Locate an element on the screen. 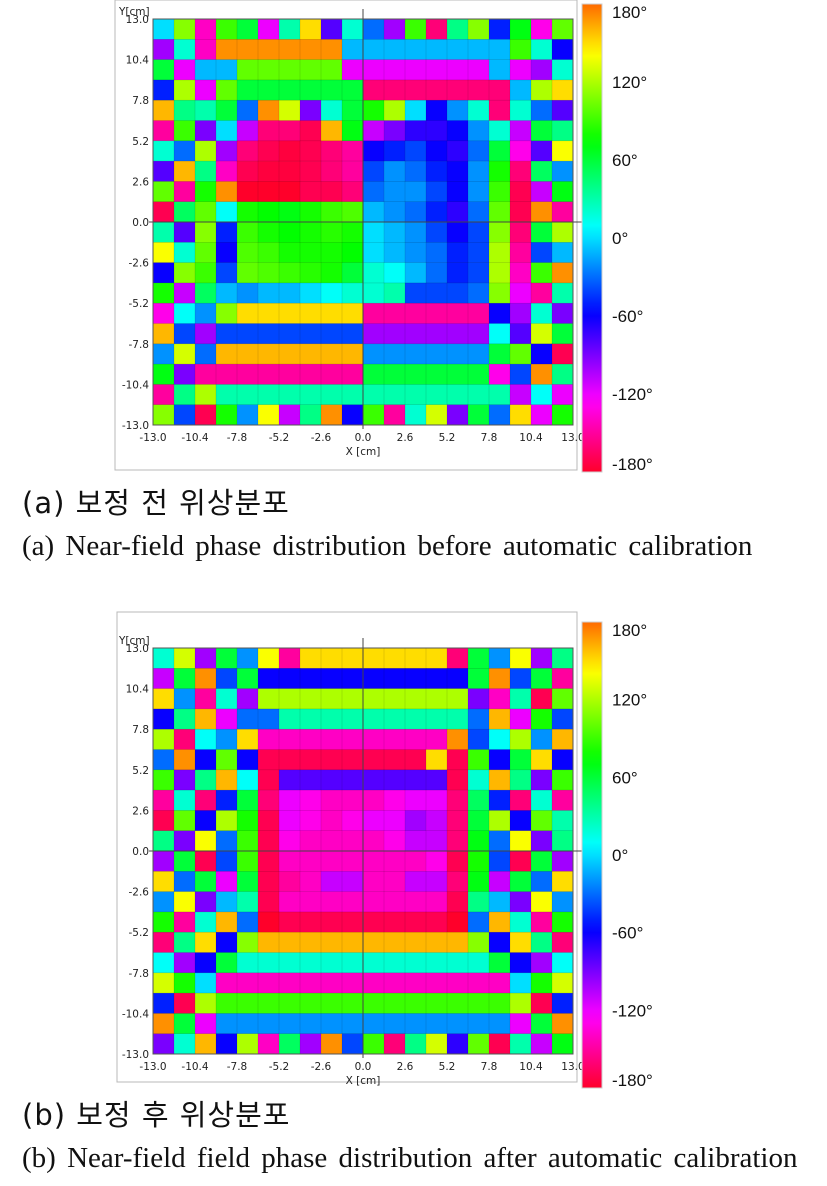 The image size is (827, 1186). y-tick-label: 0.0 is located at coordinates (140, 852).